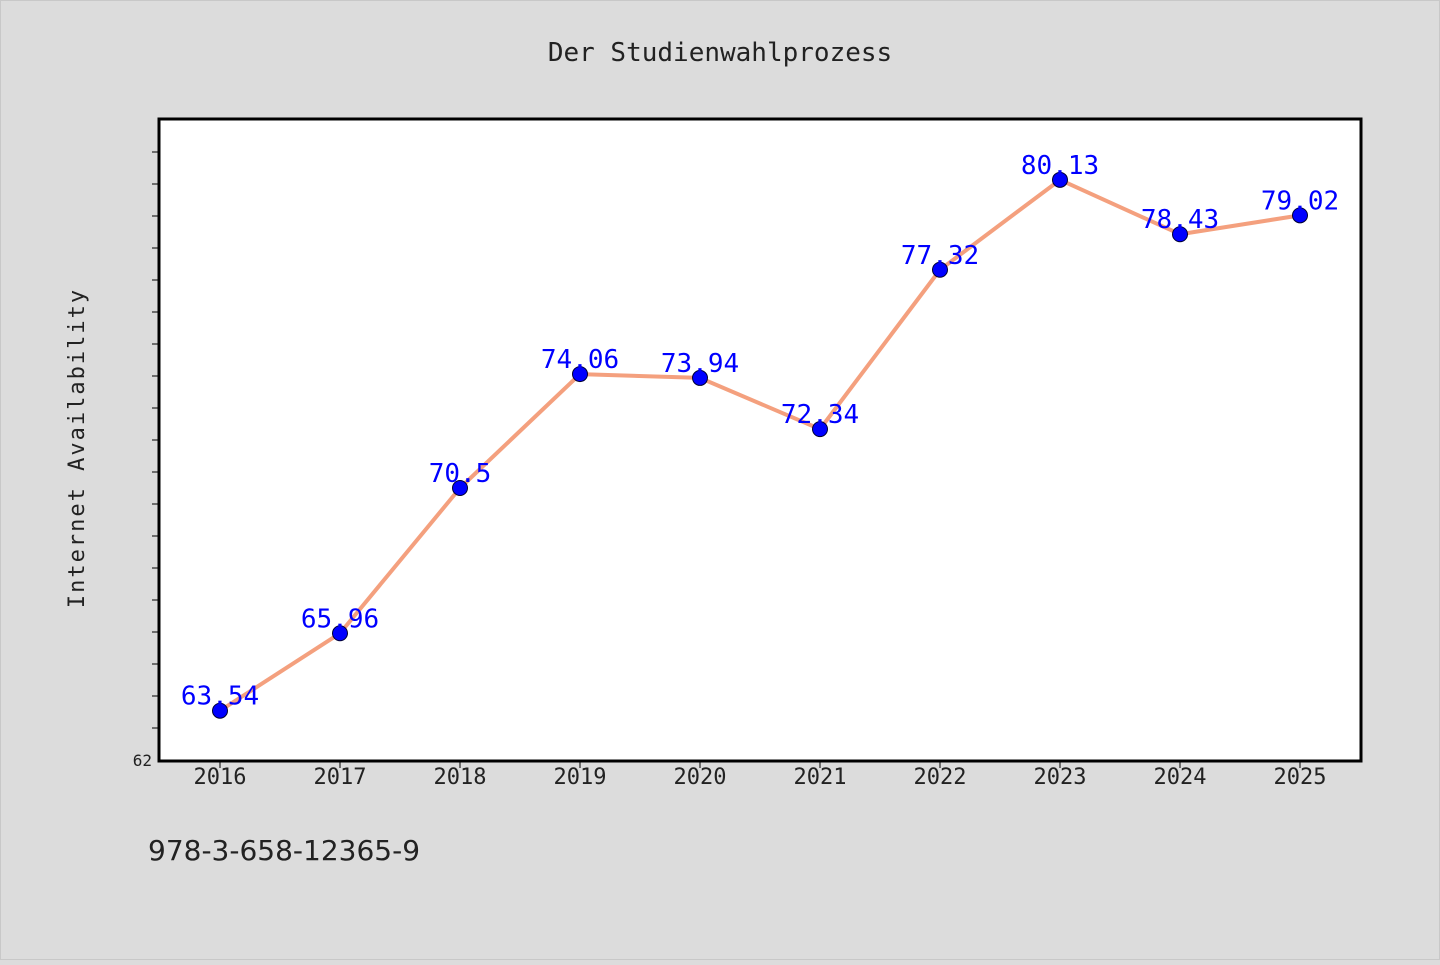 This screenshot has width=1440, height=965. Describe the element at coordinates (940, 256) in the screenshot. I see `data-label: 77.32` at that location.